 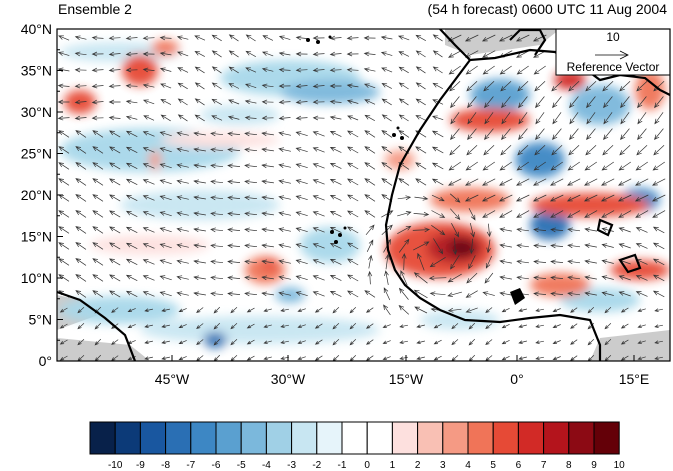 I want to click on plot-title-right: (54 h forecast) 0600 UTC 11 Aug 2004, so click(x=547, y=9).